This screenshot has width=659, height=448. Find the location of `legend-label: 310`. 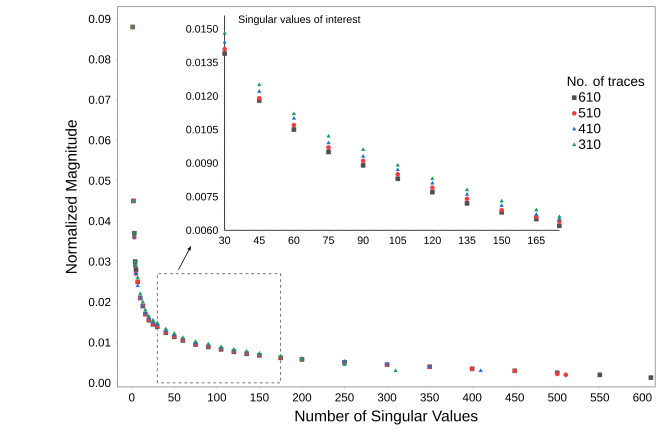

legend-label: 310 is located at coordinates (589, 144).